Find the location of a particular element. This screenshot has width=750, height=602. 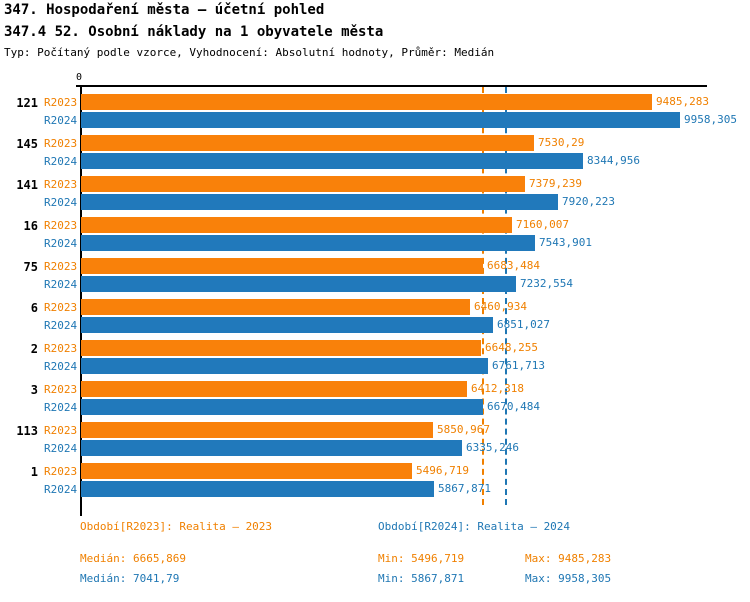

bar-value-label: 6670,484 is located at coordinates (513, 406).